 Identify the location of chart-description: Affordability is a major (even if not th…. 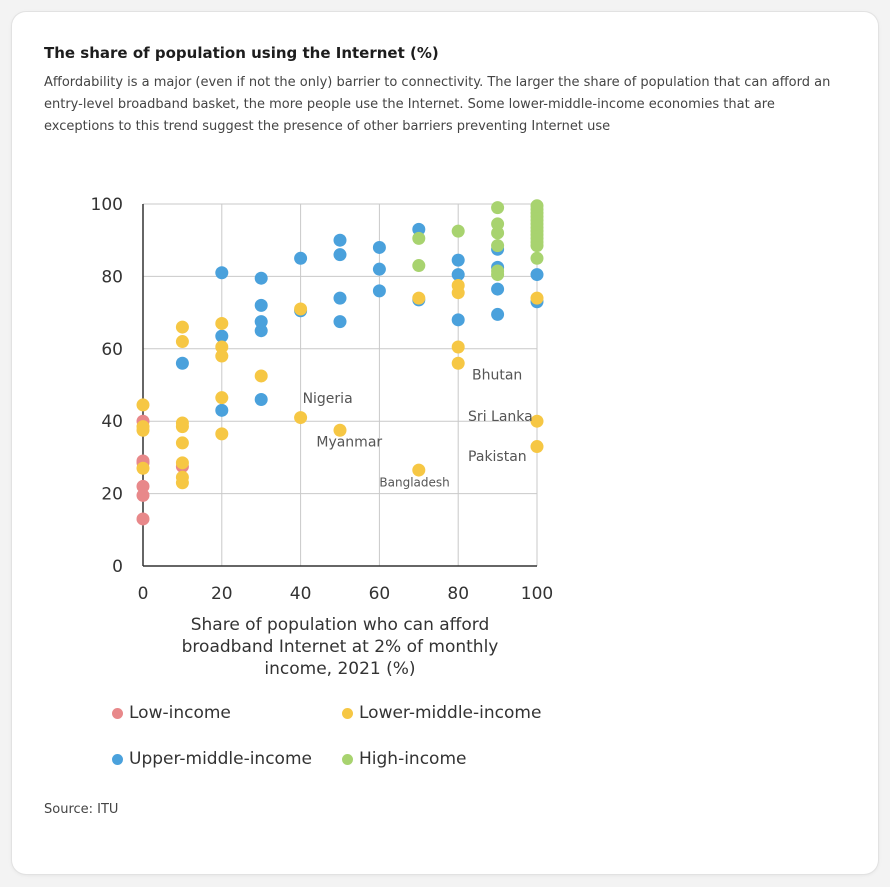
(437, 104).